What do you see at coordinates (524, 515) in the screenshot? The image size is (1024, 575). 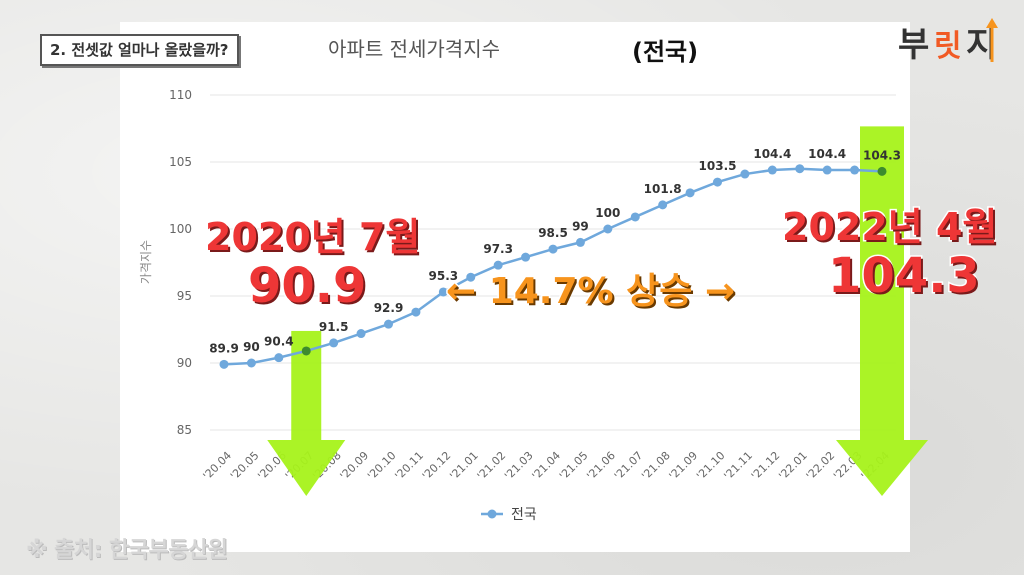 I see `legend-label: 전국` at bounding box center [524, 515].